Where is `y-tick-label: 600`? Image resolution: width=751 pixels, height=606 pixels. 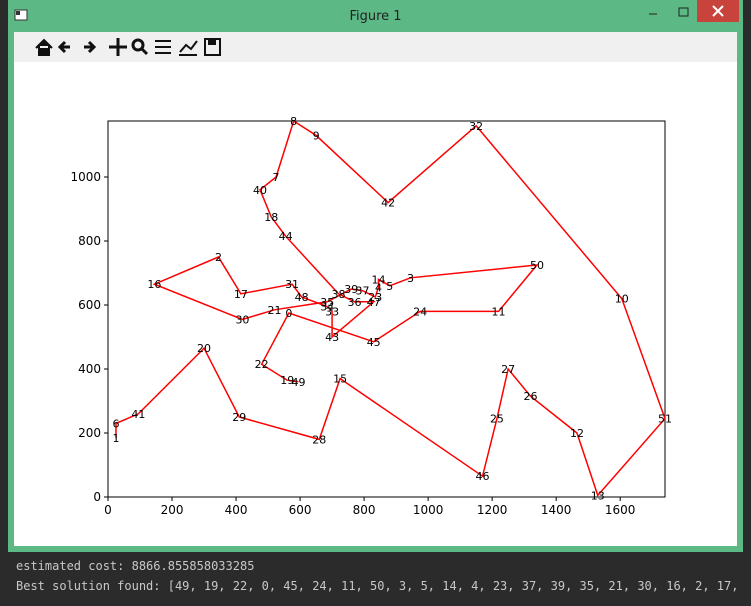
y-tick-label: 600 is located at coordinates (89, 305).